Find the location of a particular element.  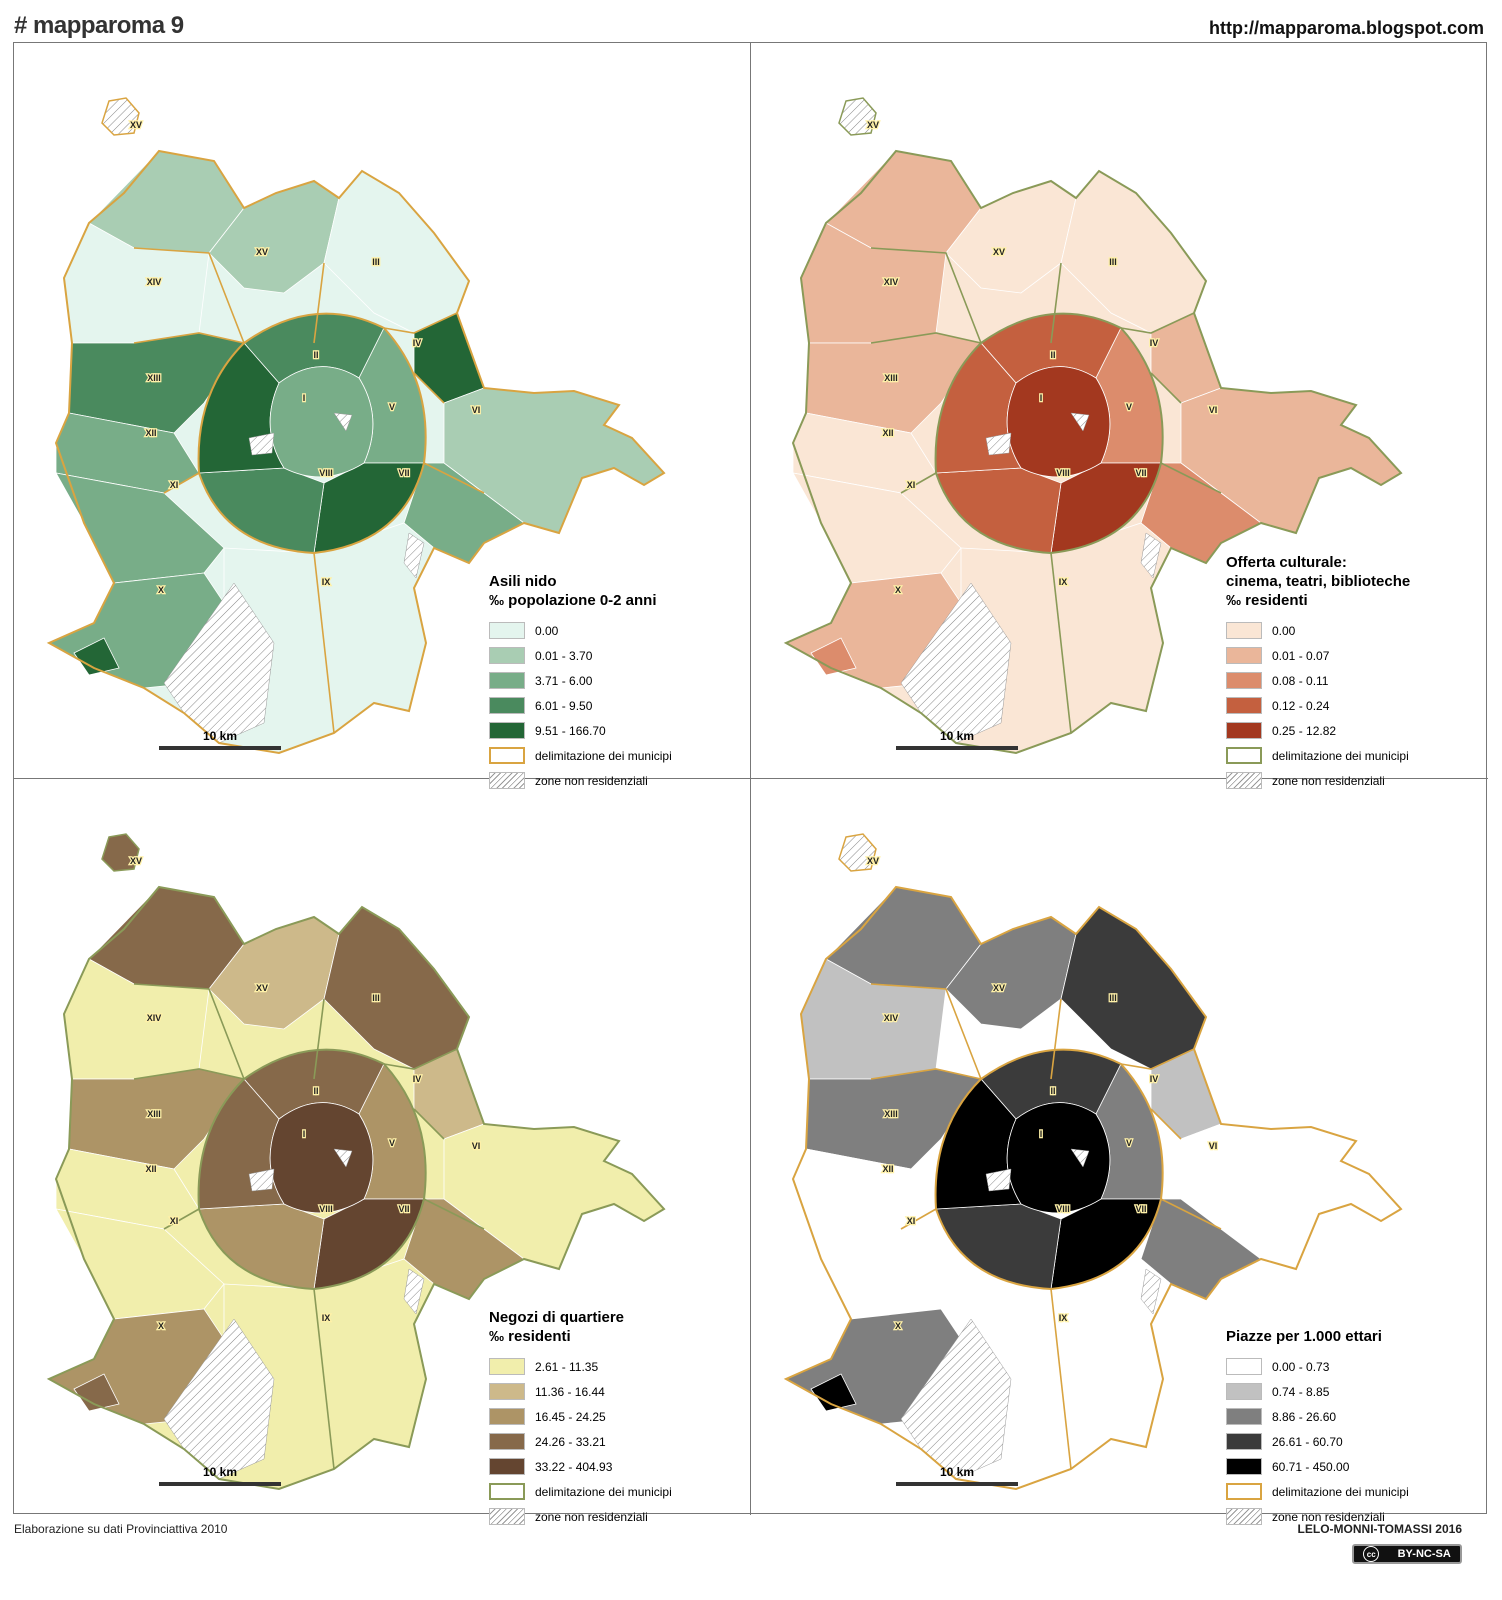

legend-class-row: 3.71 - 6.00 is located at coordinates (614, 680).